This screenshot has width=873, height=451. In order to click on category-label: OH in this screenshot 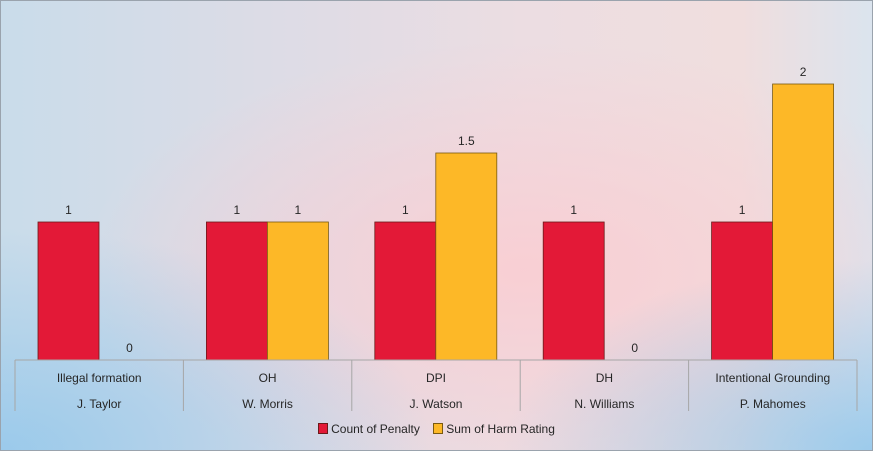, I will do `click(268, 378)`.